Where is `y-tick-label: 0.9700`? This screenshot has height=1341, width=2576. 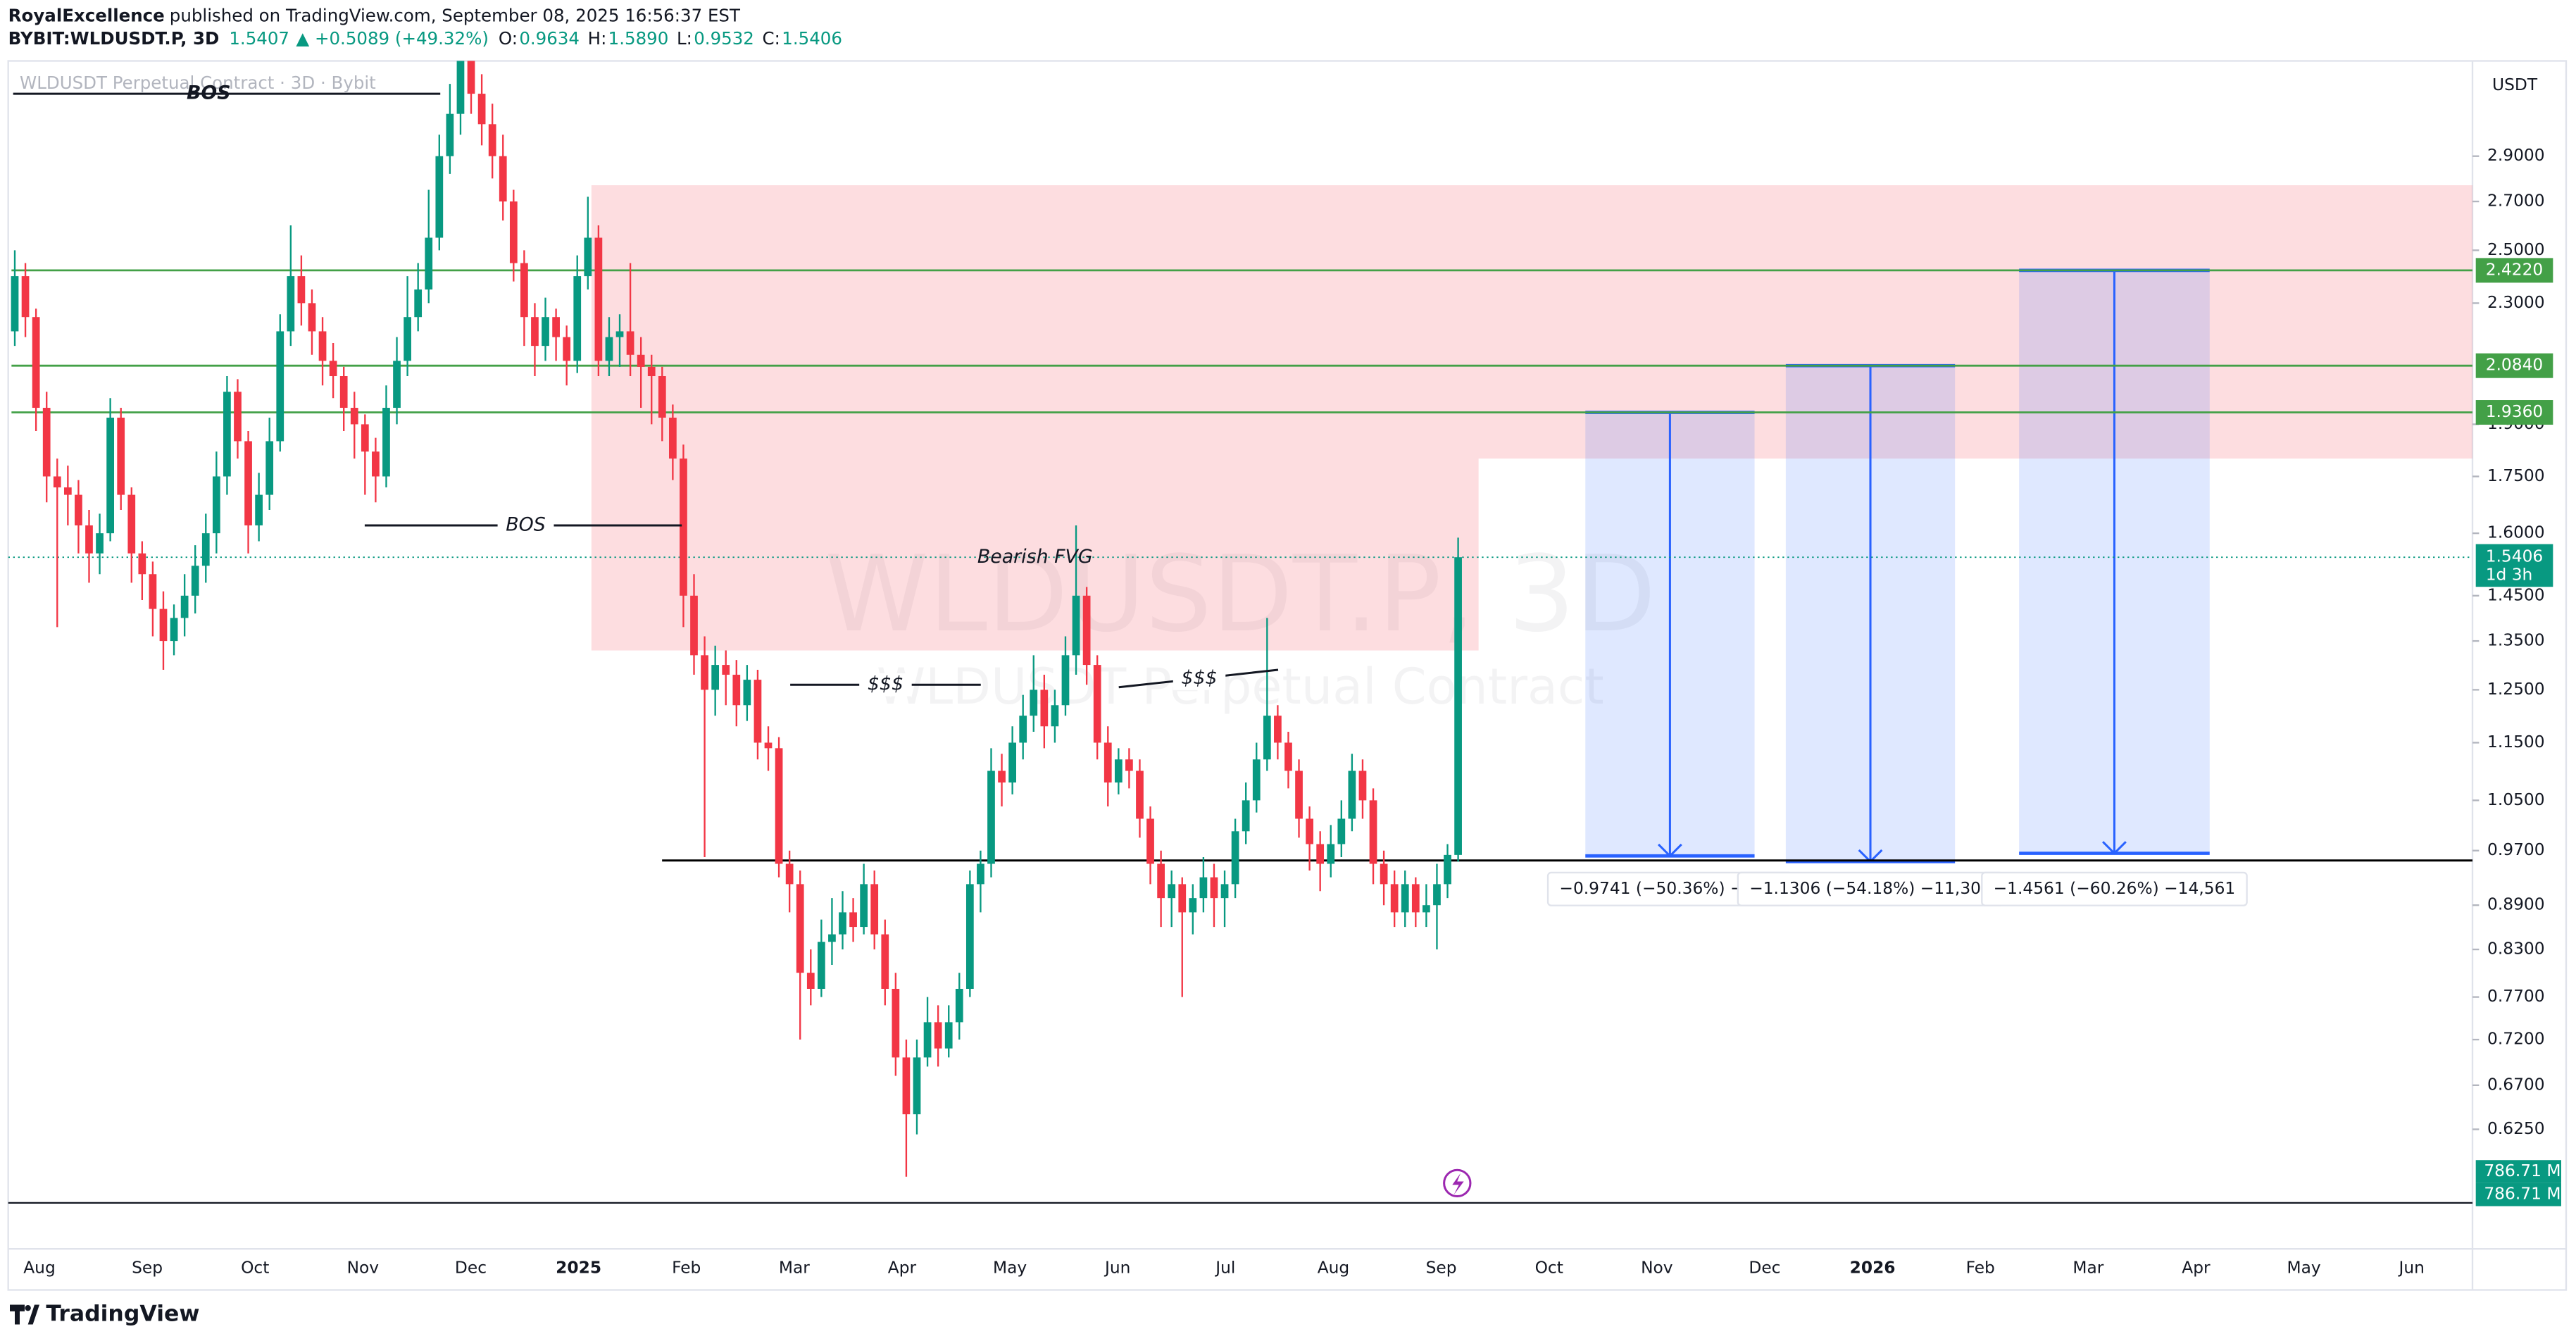 y-tick-label: 0.9700 is located at coordinates (2516, 850).